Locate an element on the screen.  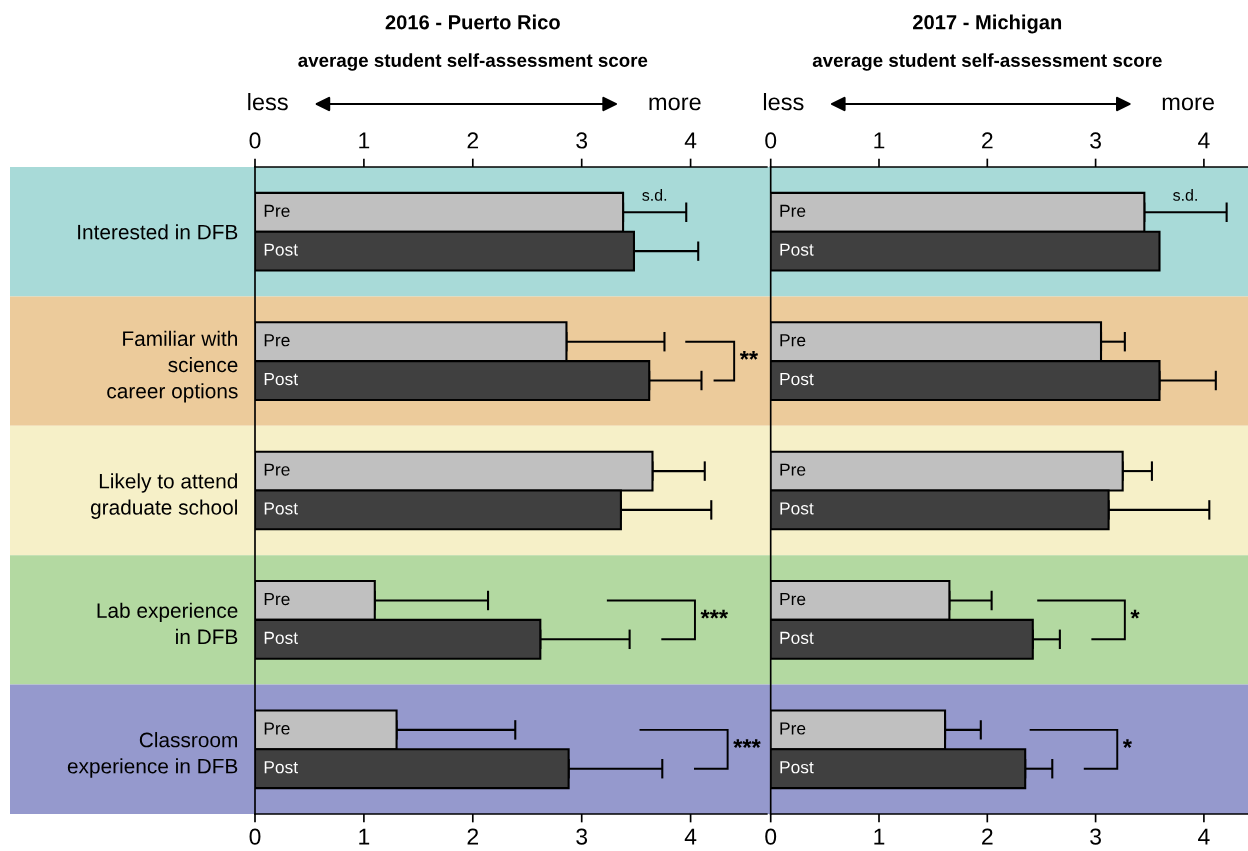
band-label: ** is located at coordinates (749, 355).